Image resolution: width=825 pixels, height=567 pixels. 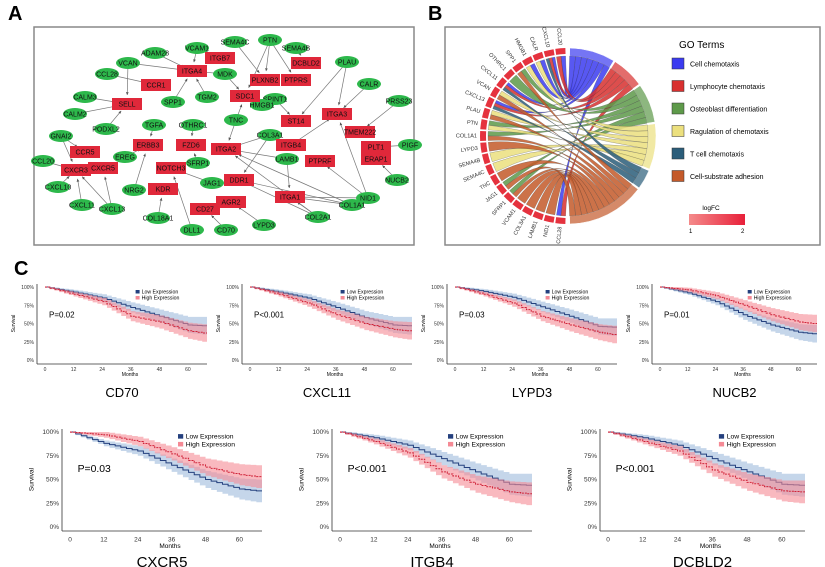 I want to click on high-expression-ci-band, so click(x=706, y=468).